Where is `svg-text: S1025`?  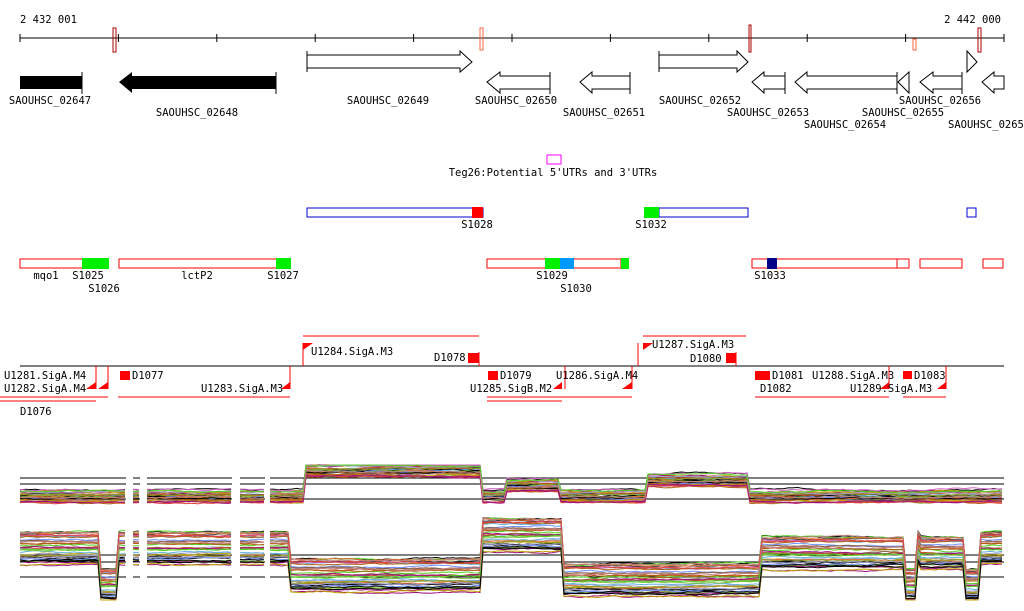 svg-text: S1025 is located at coordinates (88, 276).